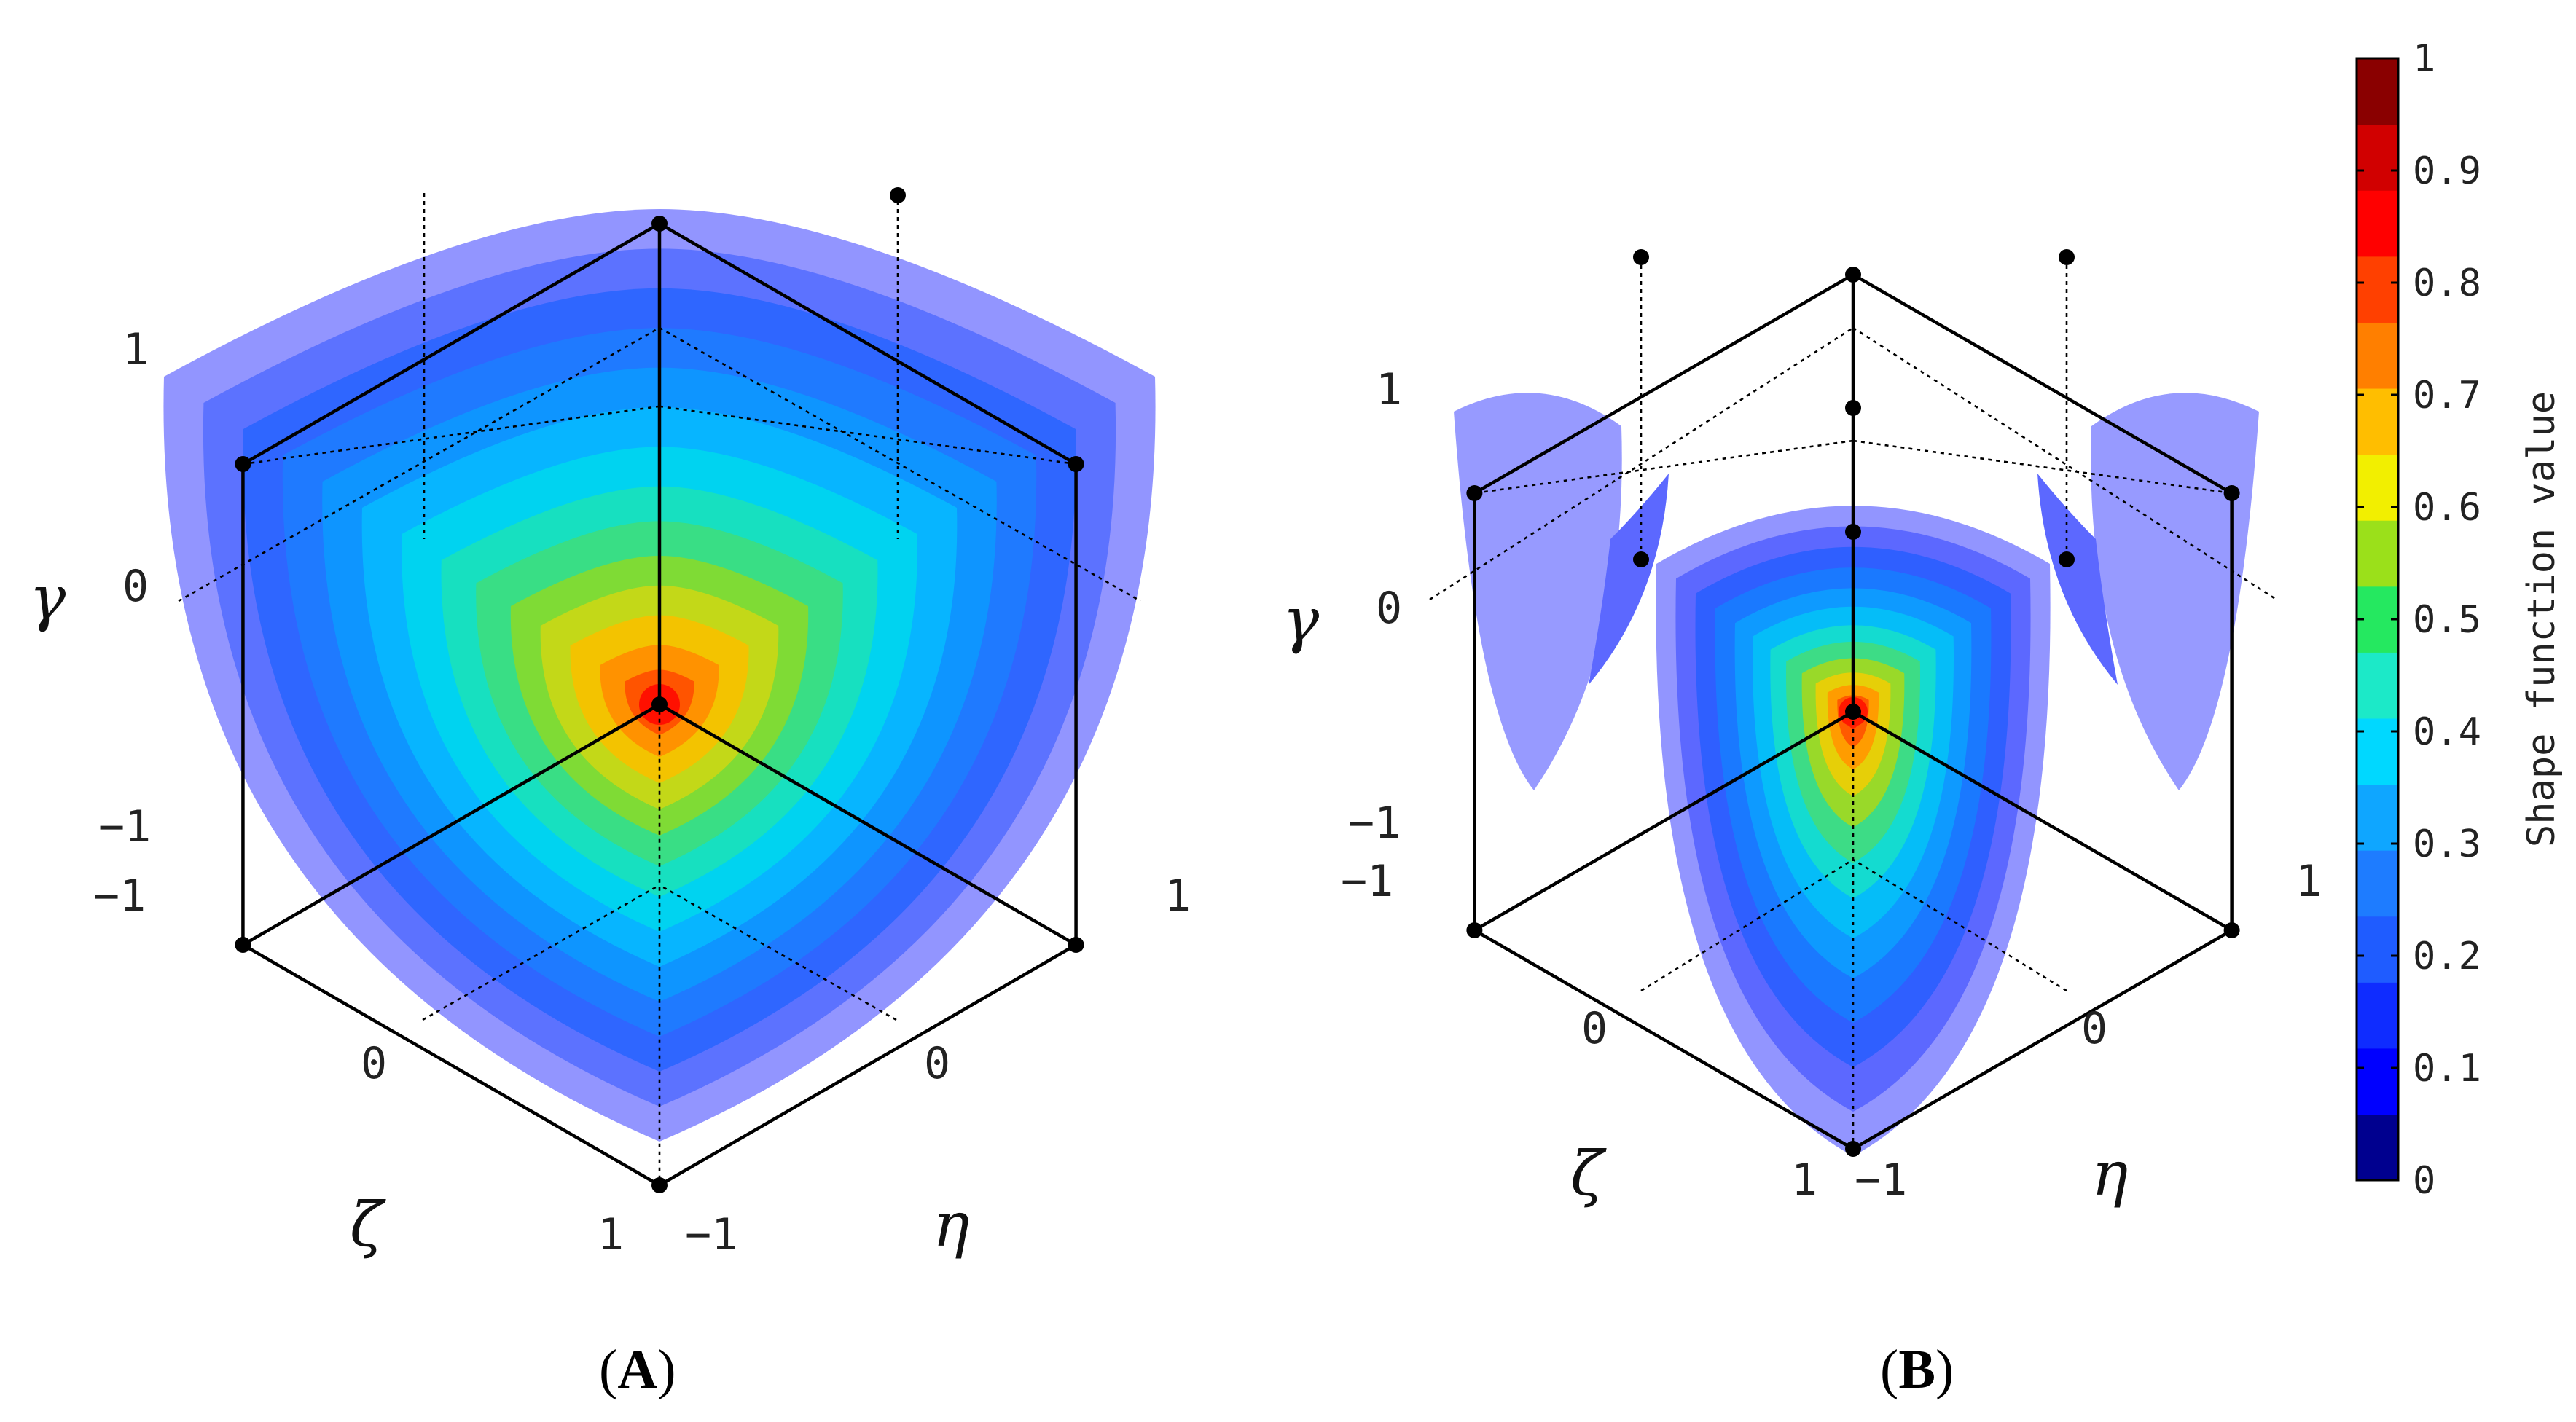 This screenshot has height=1422, width=2576. I want to click on panel-a-caption: (A), so click(637, 1370).